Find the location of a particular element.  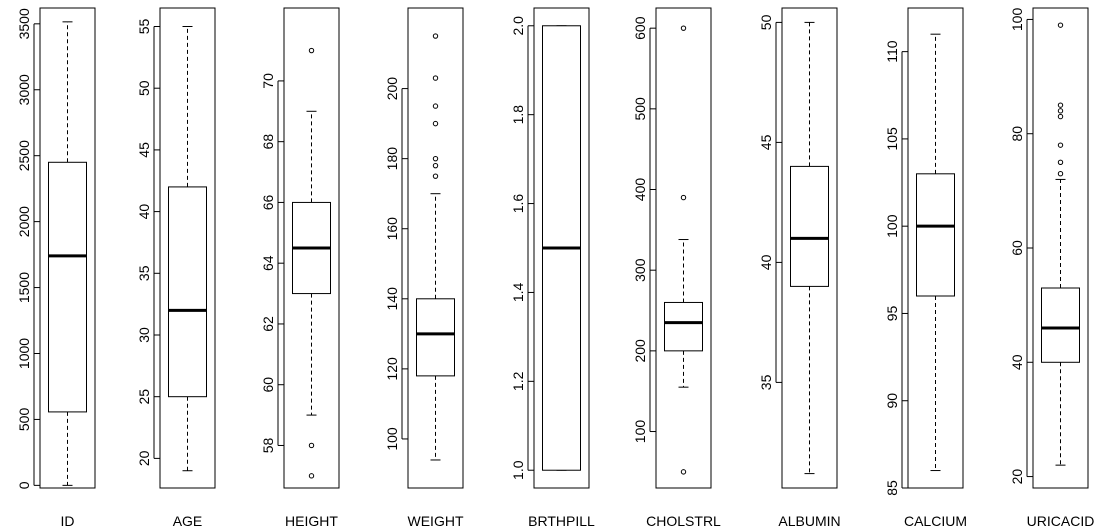

y-tick-label-id-3: 1500 is located at coordinates (24, 287).